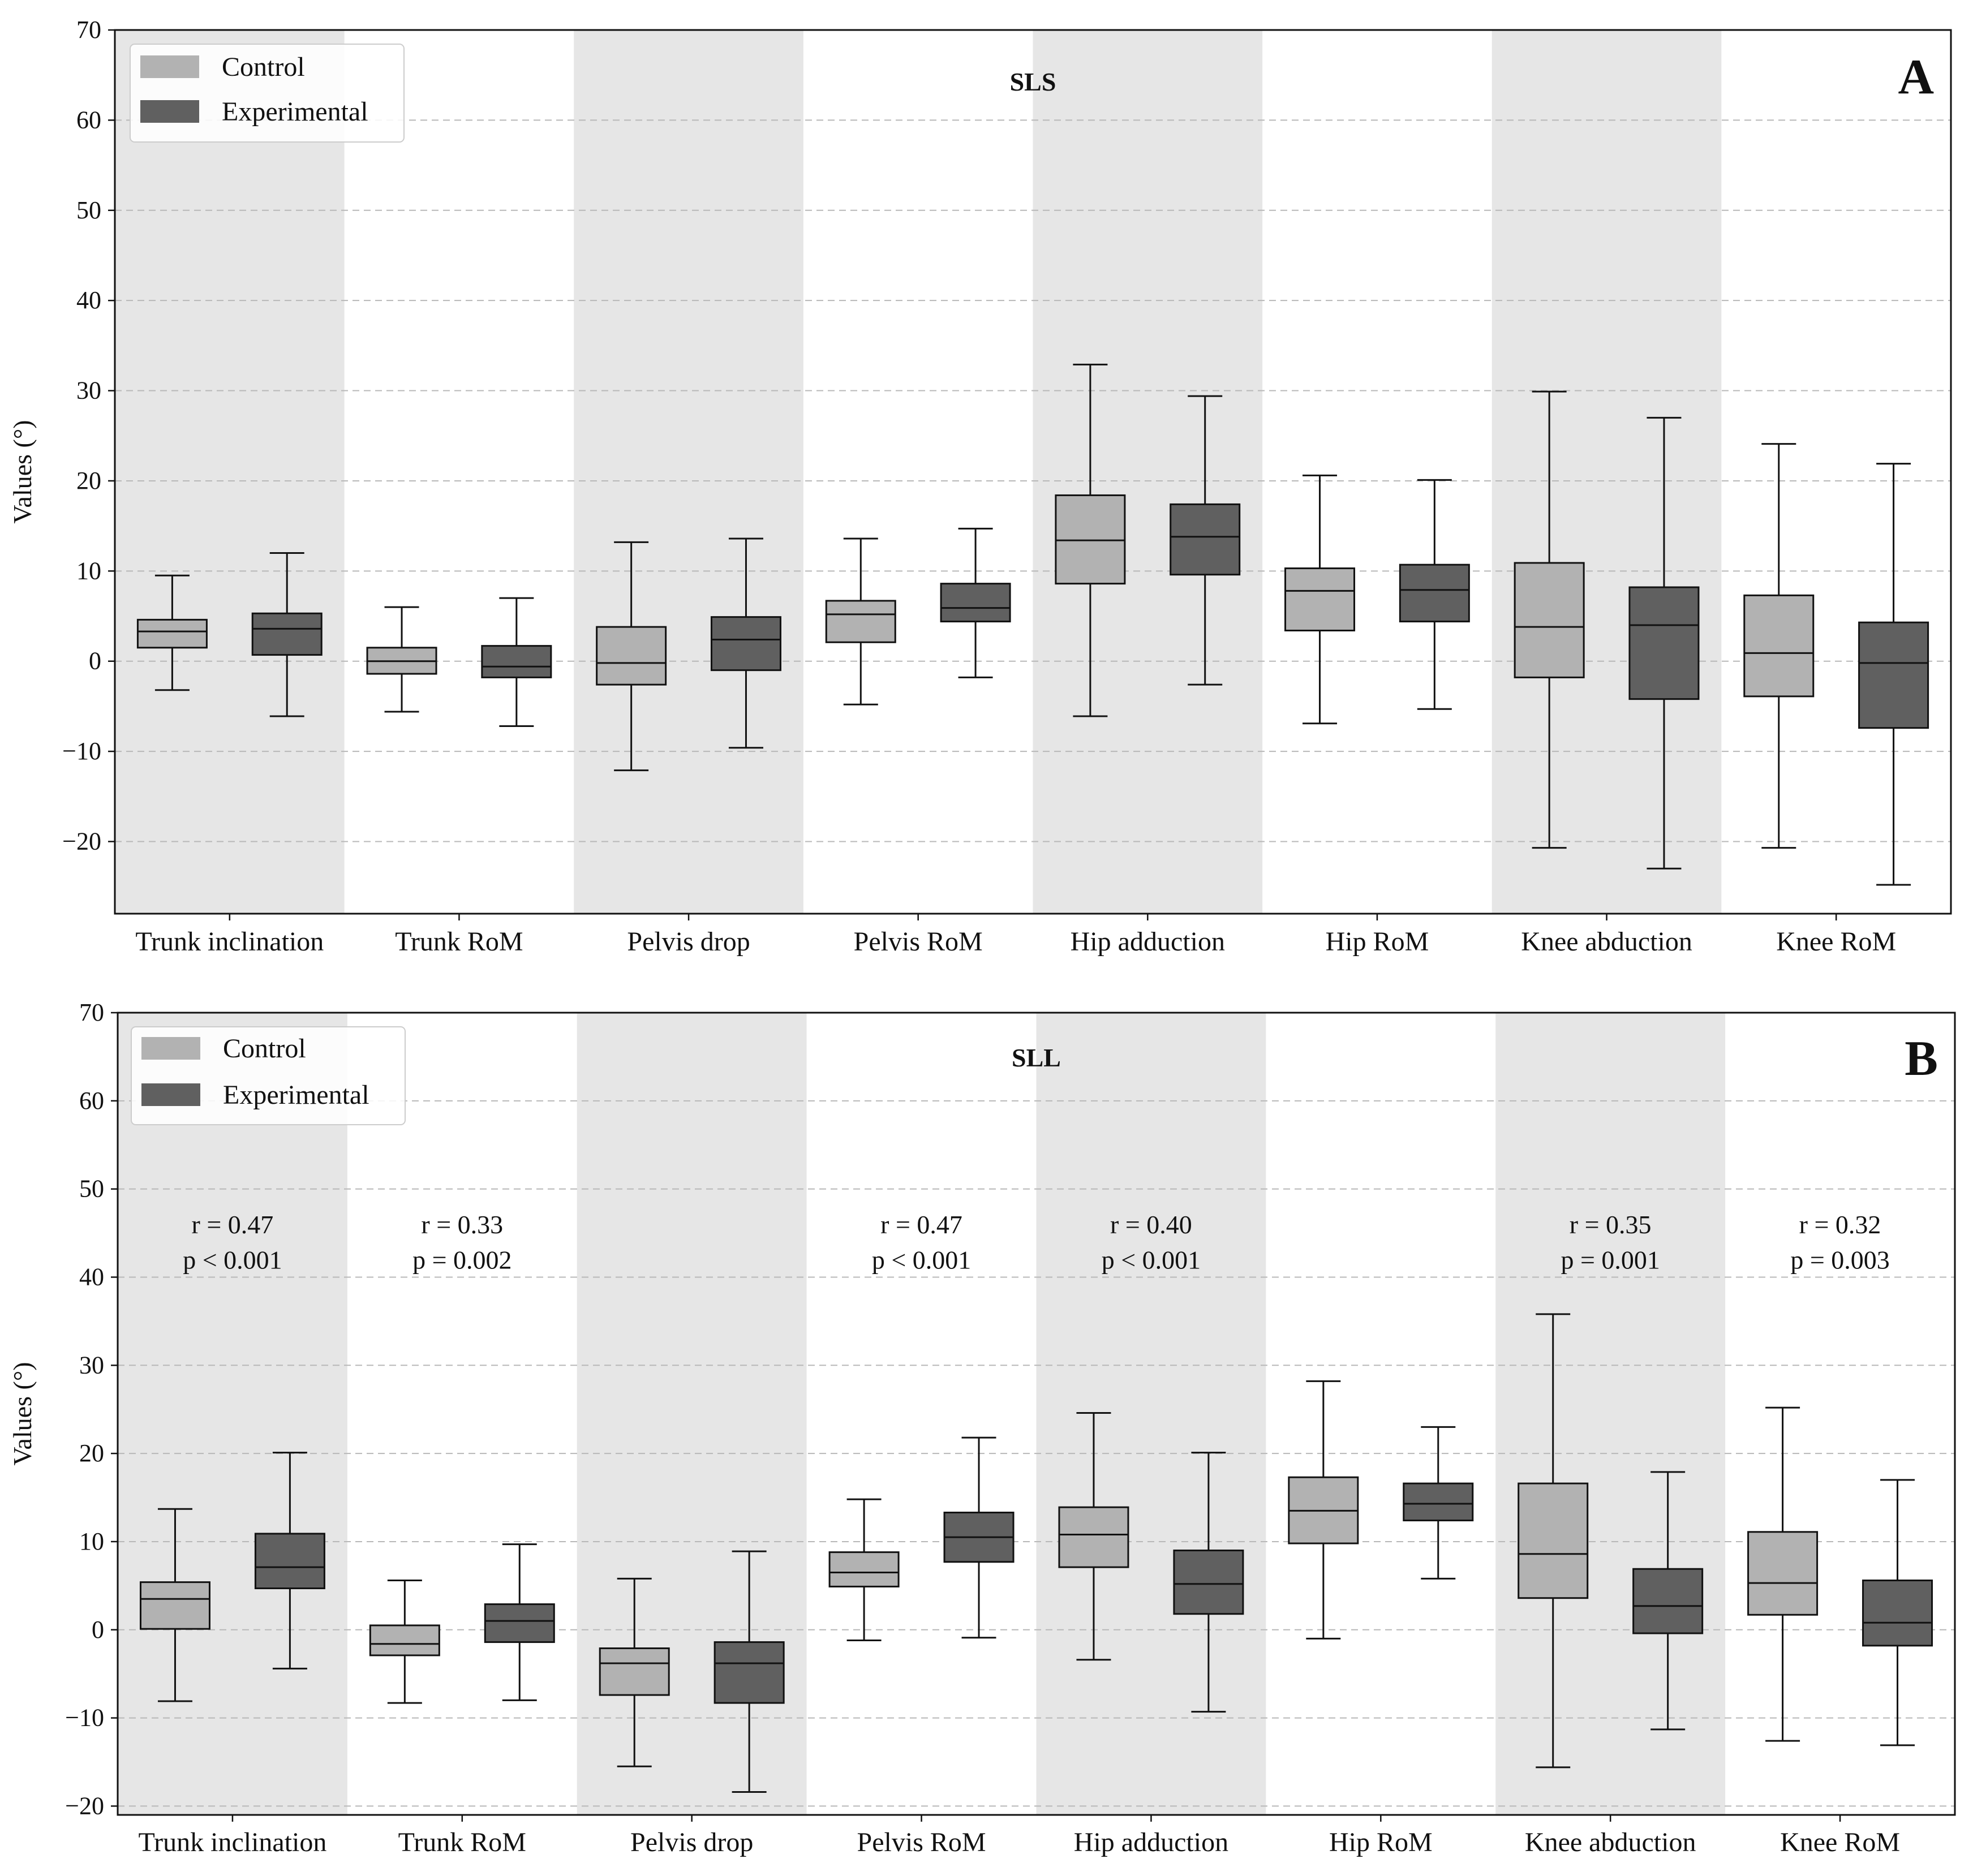  Describe the element at coordinates (91, 1012) in the screenshot. I see `y-tick-label: 70` at that location.